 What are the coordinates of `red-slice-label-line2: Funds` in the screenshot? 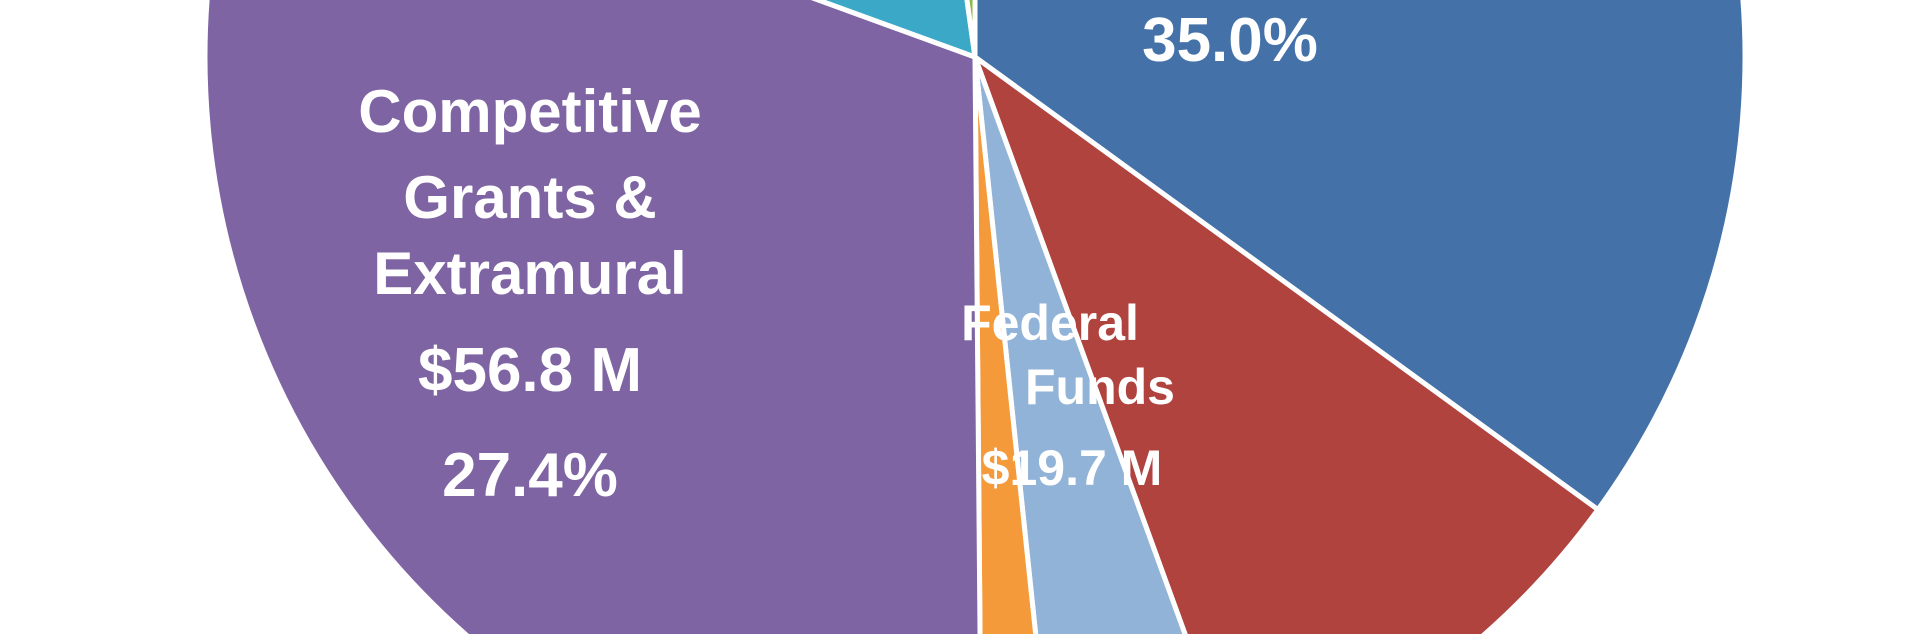 It's located at (1100, 387).